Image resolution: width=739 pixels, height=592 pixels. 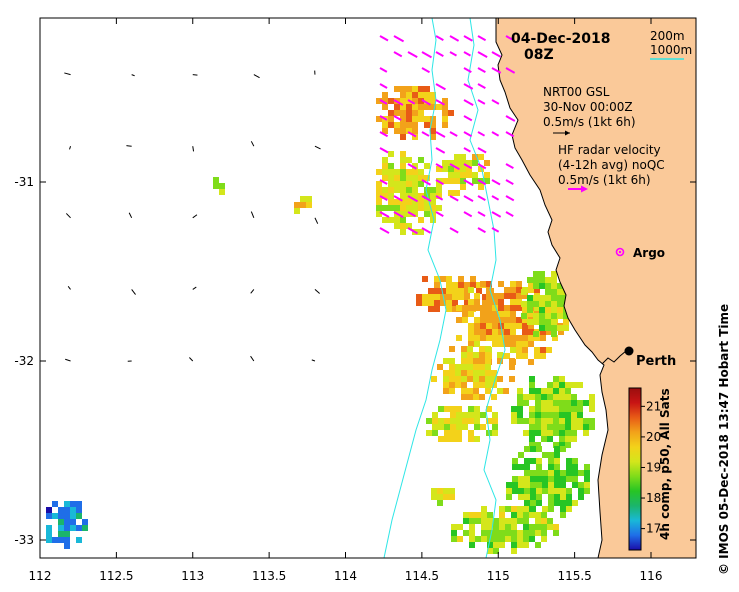 What do you see at coordinates (653, 529) in the screenshot?
I see `colorbar-tick-label: 17` at bounding box center [653, 529].